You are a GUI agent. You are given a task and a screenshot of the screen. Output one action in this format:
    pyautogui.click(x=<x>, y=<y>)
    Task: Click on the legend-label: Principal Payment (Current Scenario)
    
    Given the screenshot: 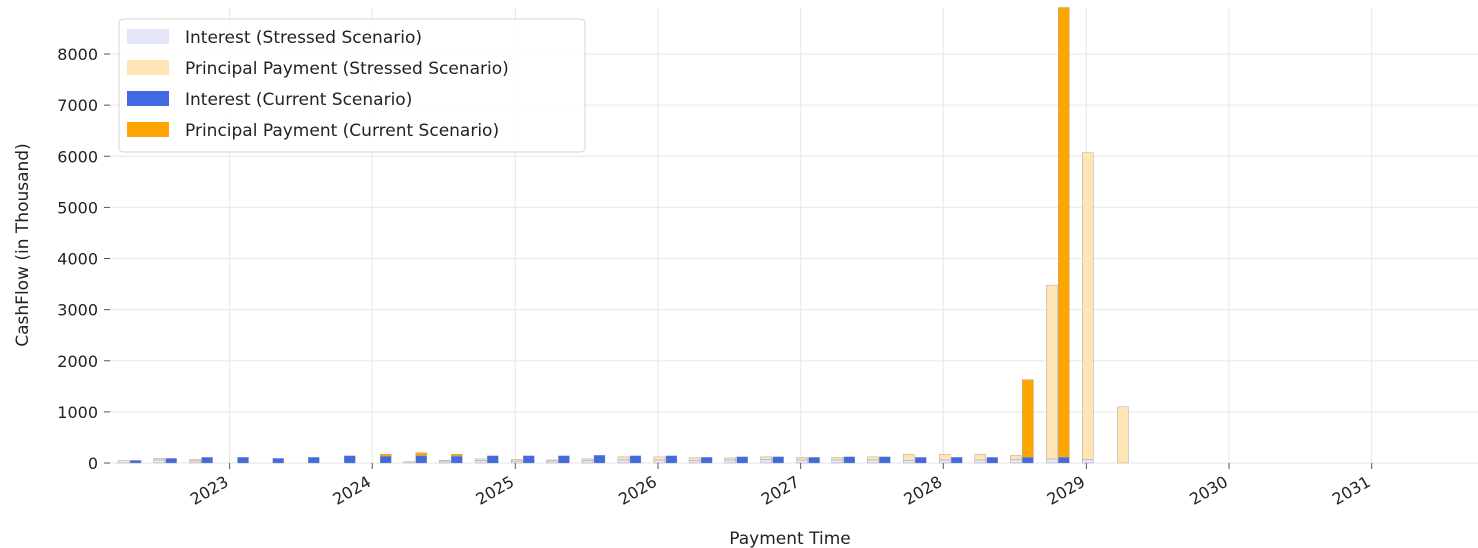 What is the action you would take?
    pyautogui.click(x=342, y=131)
    